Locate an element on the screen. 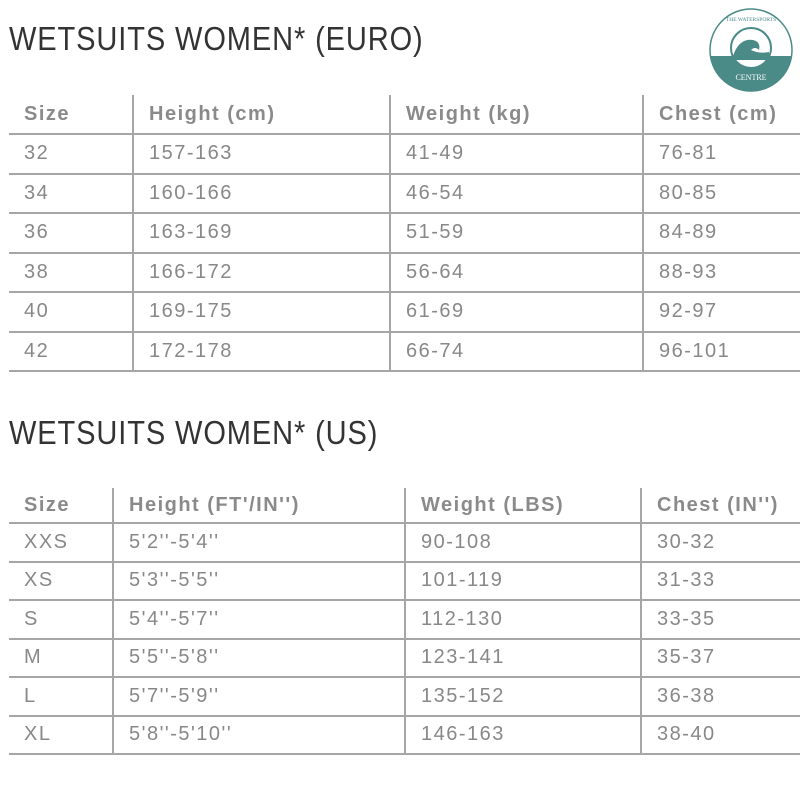 The width and height of the screenshot is (800, 800). cell-weight: 56-64 is located at coordinates (516, 272).